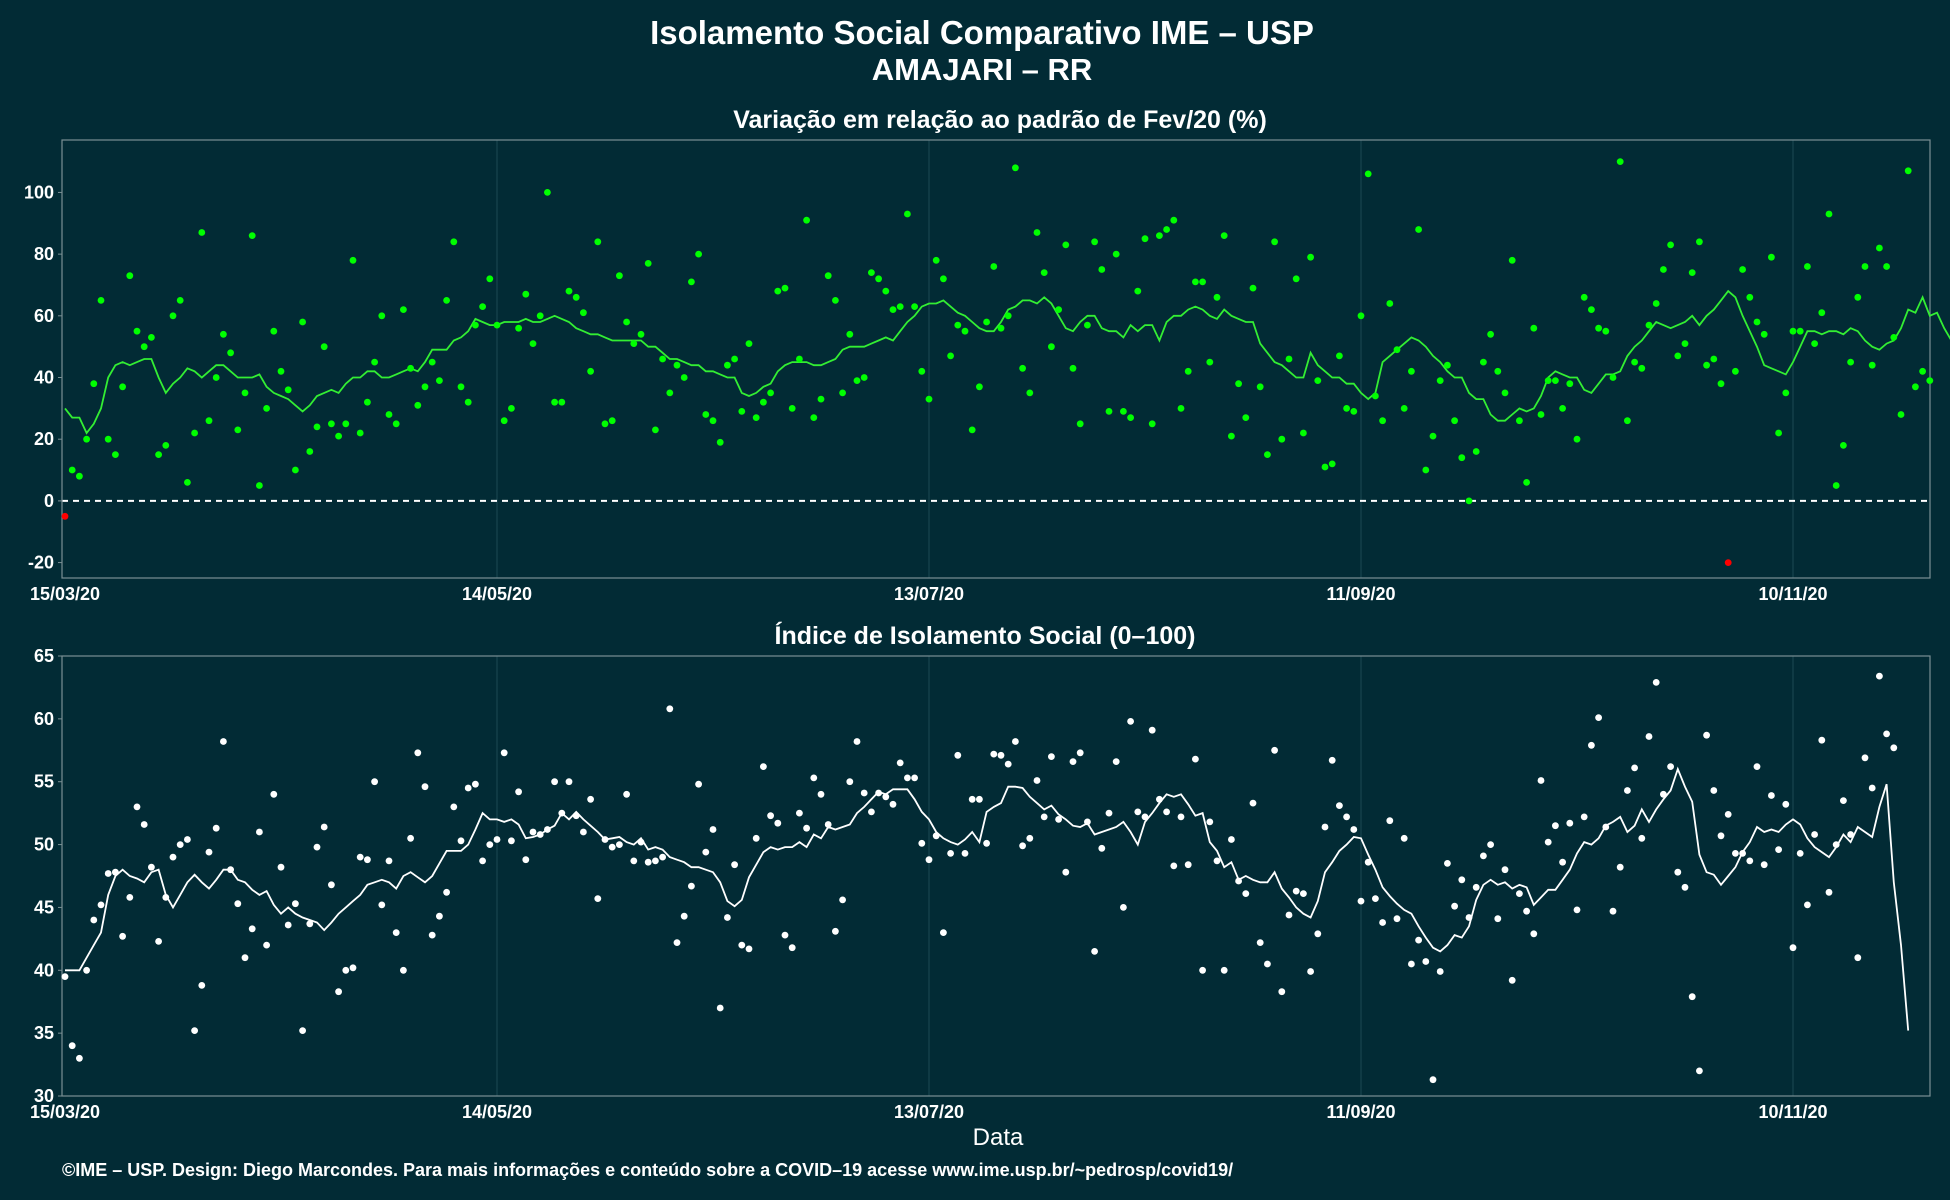 Image resolution: width=1950 pixels, height=1200 pixels. Describe the element at coordinates (998, 1137) in the screenshot. I see `x-axis-label: Data` at that location.